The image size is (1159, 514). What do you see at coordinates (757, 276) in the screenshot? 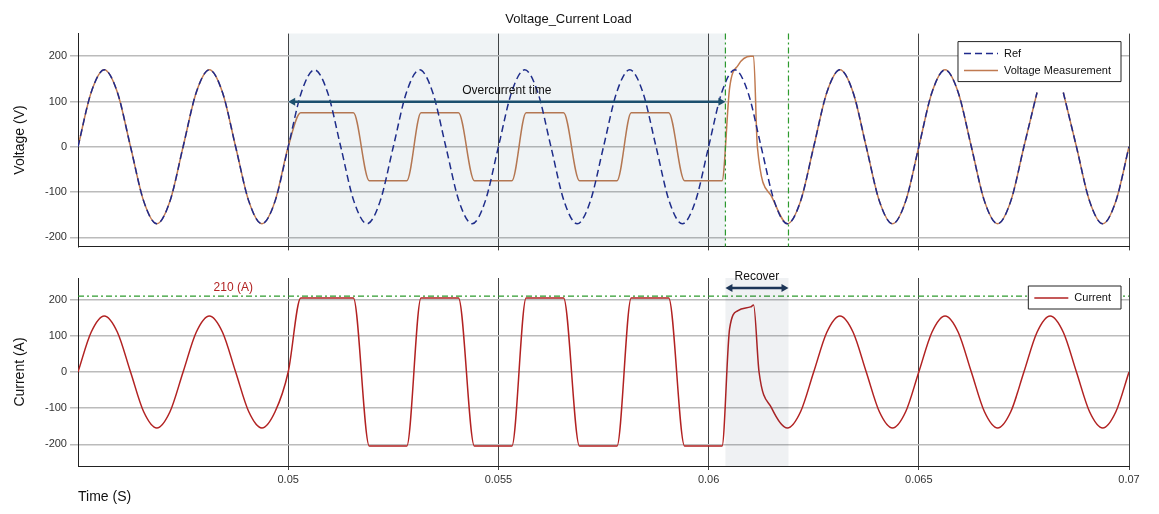
I see `band-label: Recover` at bounding box center [757, 276].